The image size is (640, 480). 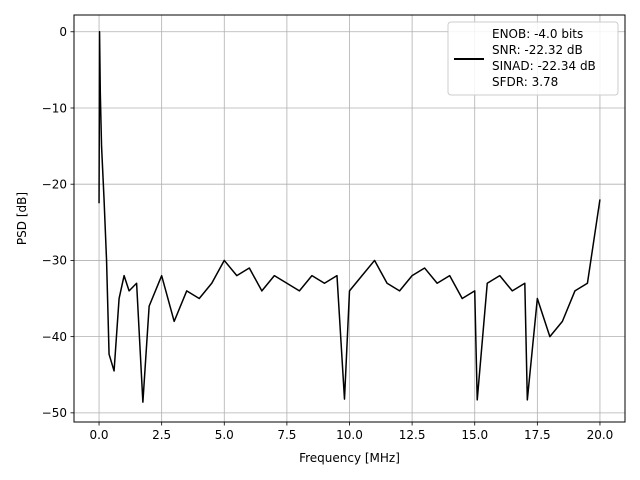 What do you see at coordinates (22, 218) in the screenshot?
I see `y-axis-label: PSD [dB]` at bounding box center [22, 218].